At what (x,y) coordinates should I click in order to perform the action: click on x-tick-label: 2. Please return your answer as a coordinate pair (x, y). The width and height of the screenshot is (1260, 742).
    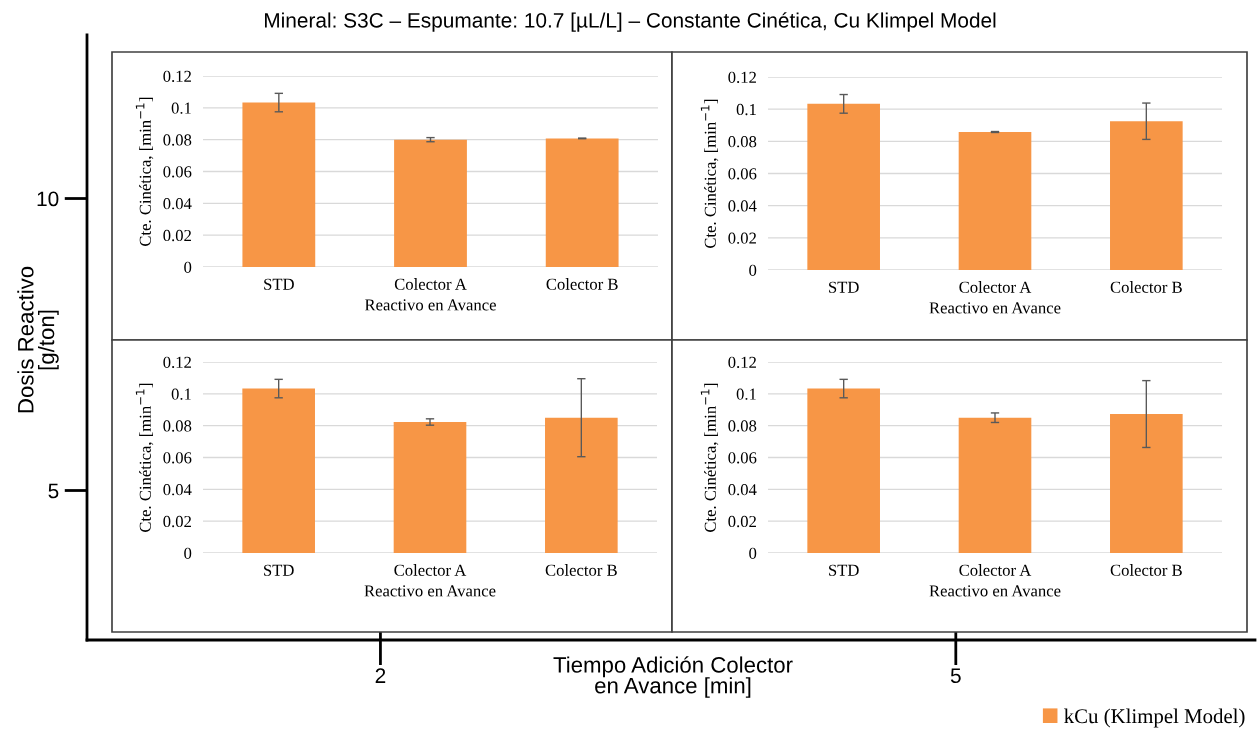
    Looking at the image, I should click on (380, 675).